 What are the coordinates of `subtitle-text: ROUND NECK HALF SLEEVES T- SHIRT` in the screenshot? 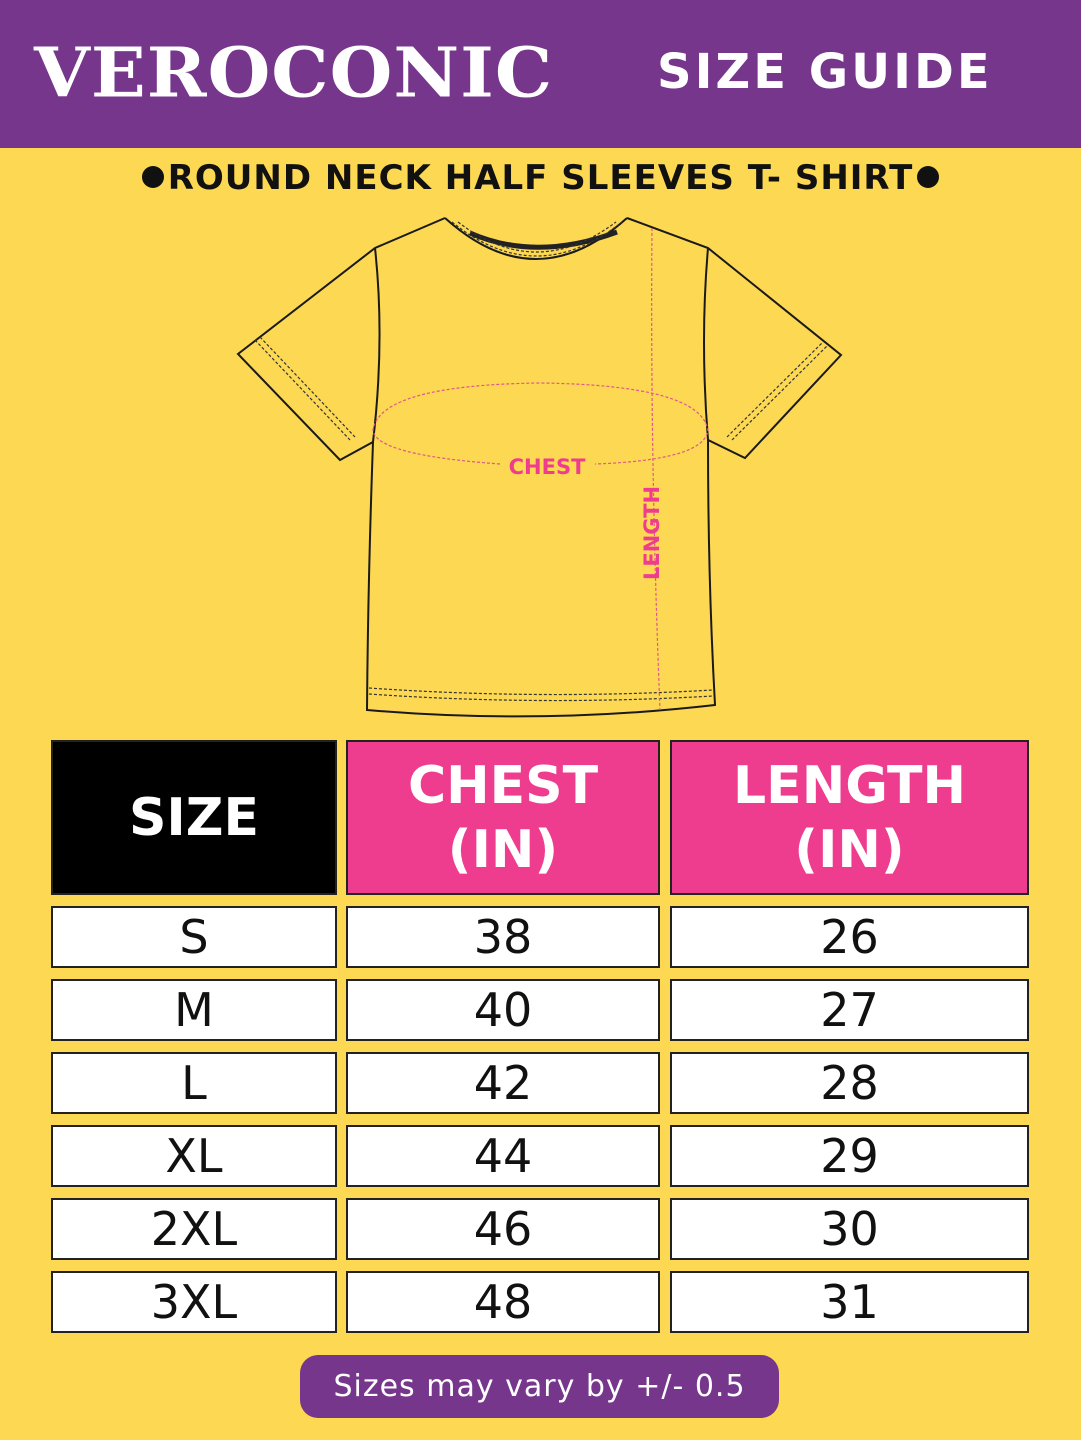 It's located at (540, 178).